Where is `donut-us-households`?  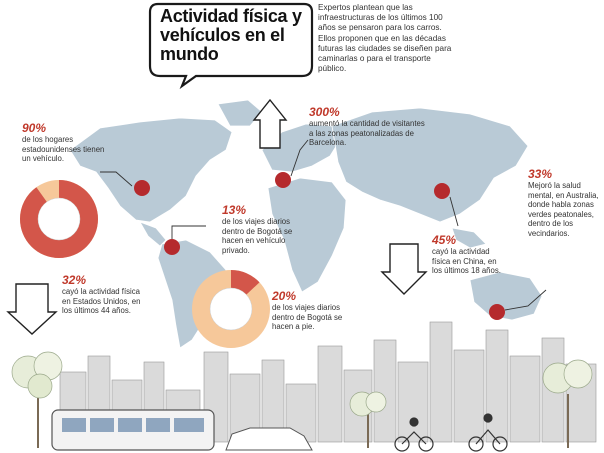 donut-us-households is located at coordinates (59, 219).